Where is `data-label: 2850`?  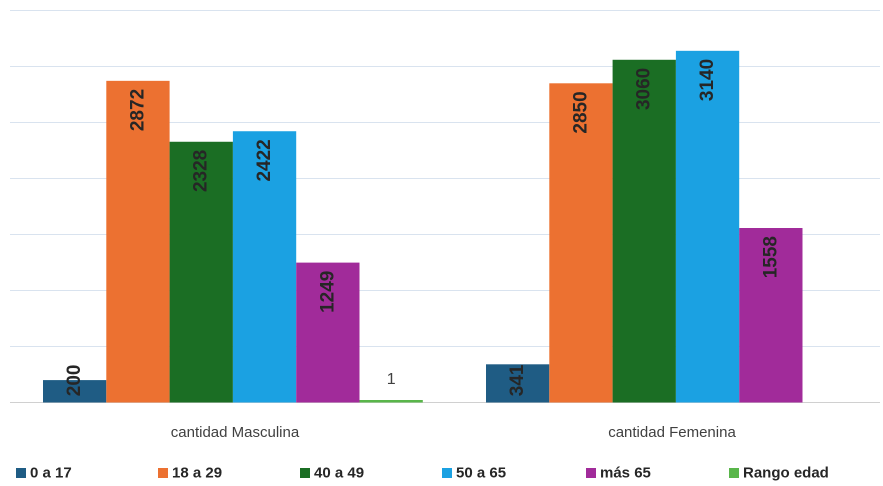
data-label: 2850 is located at coordinates (580, 112).